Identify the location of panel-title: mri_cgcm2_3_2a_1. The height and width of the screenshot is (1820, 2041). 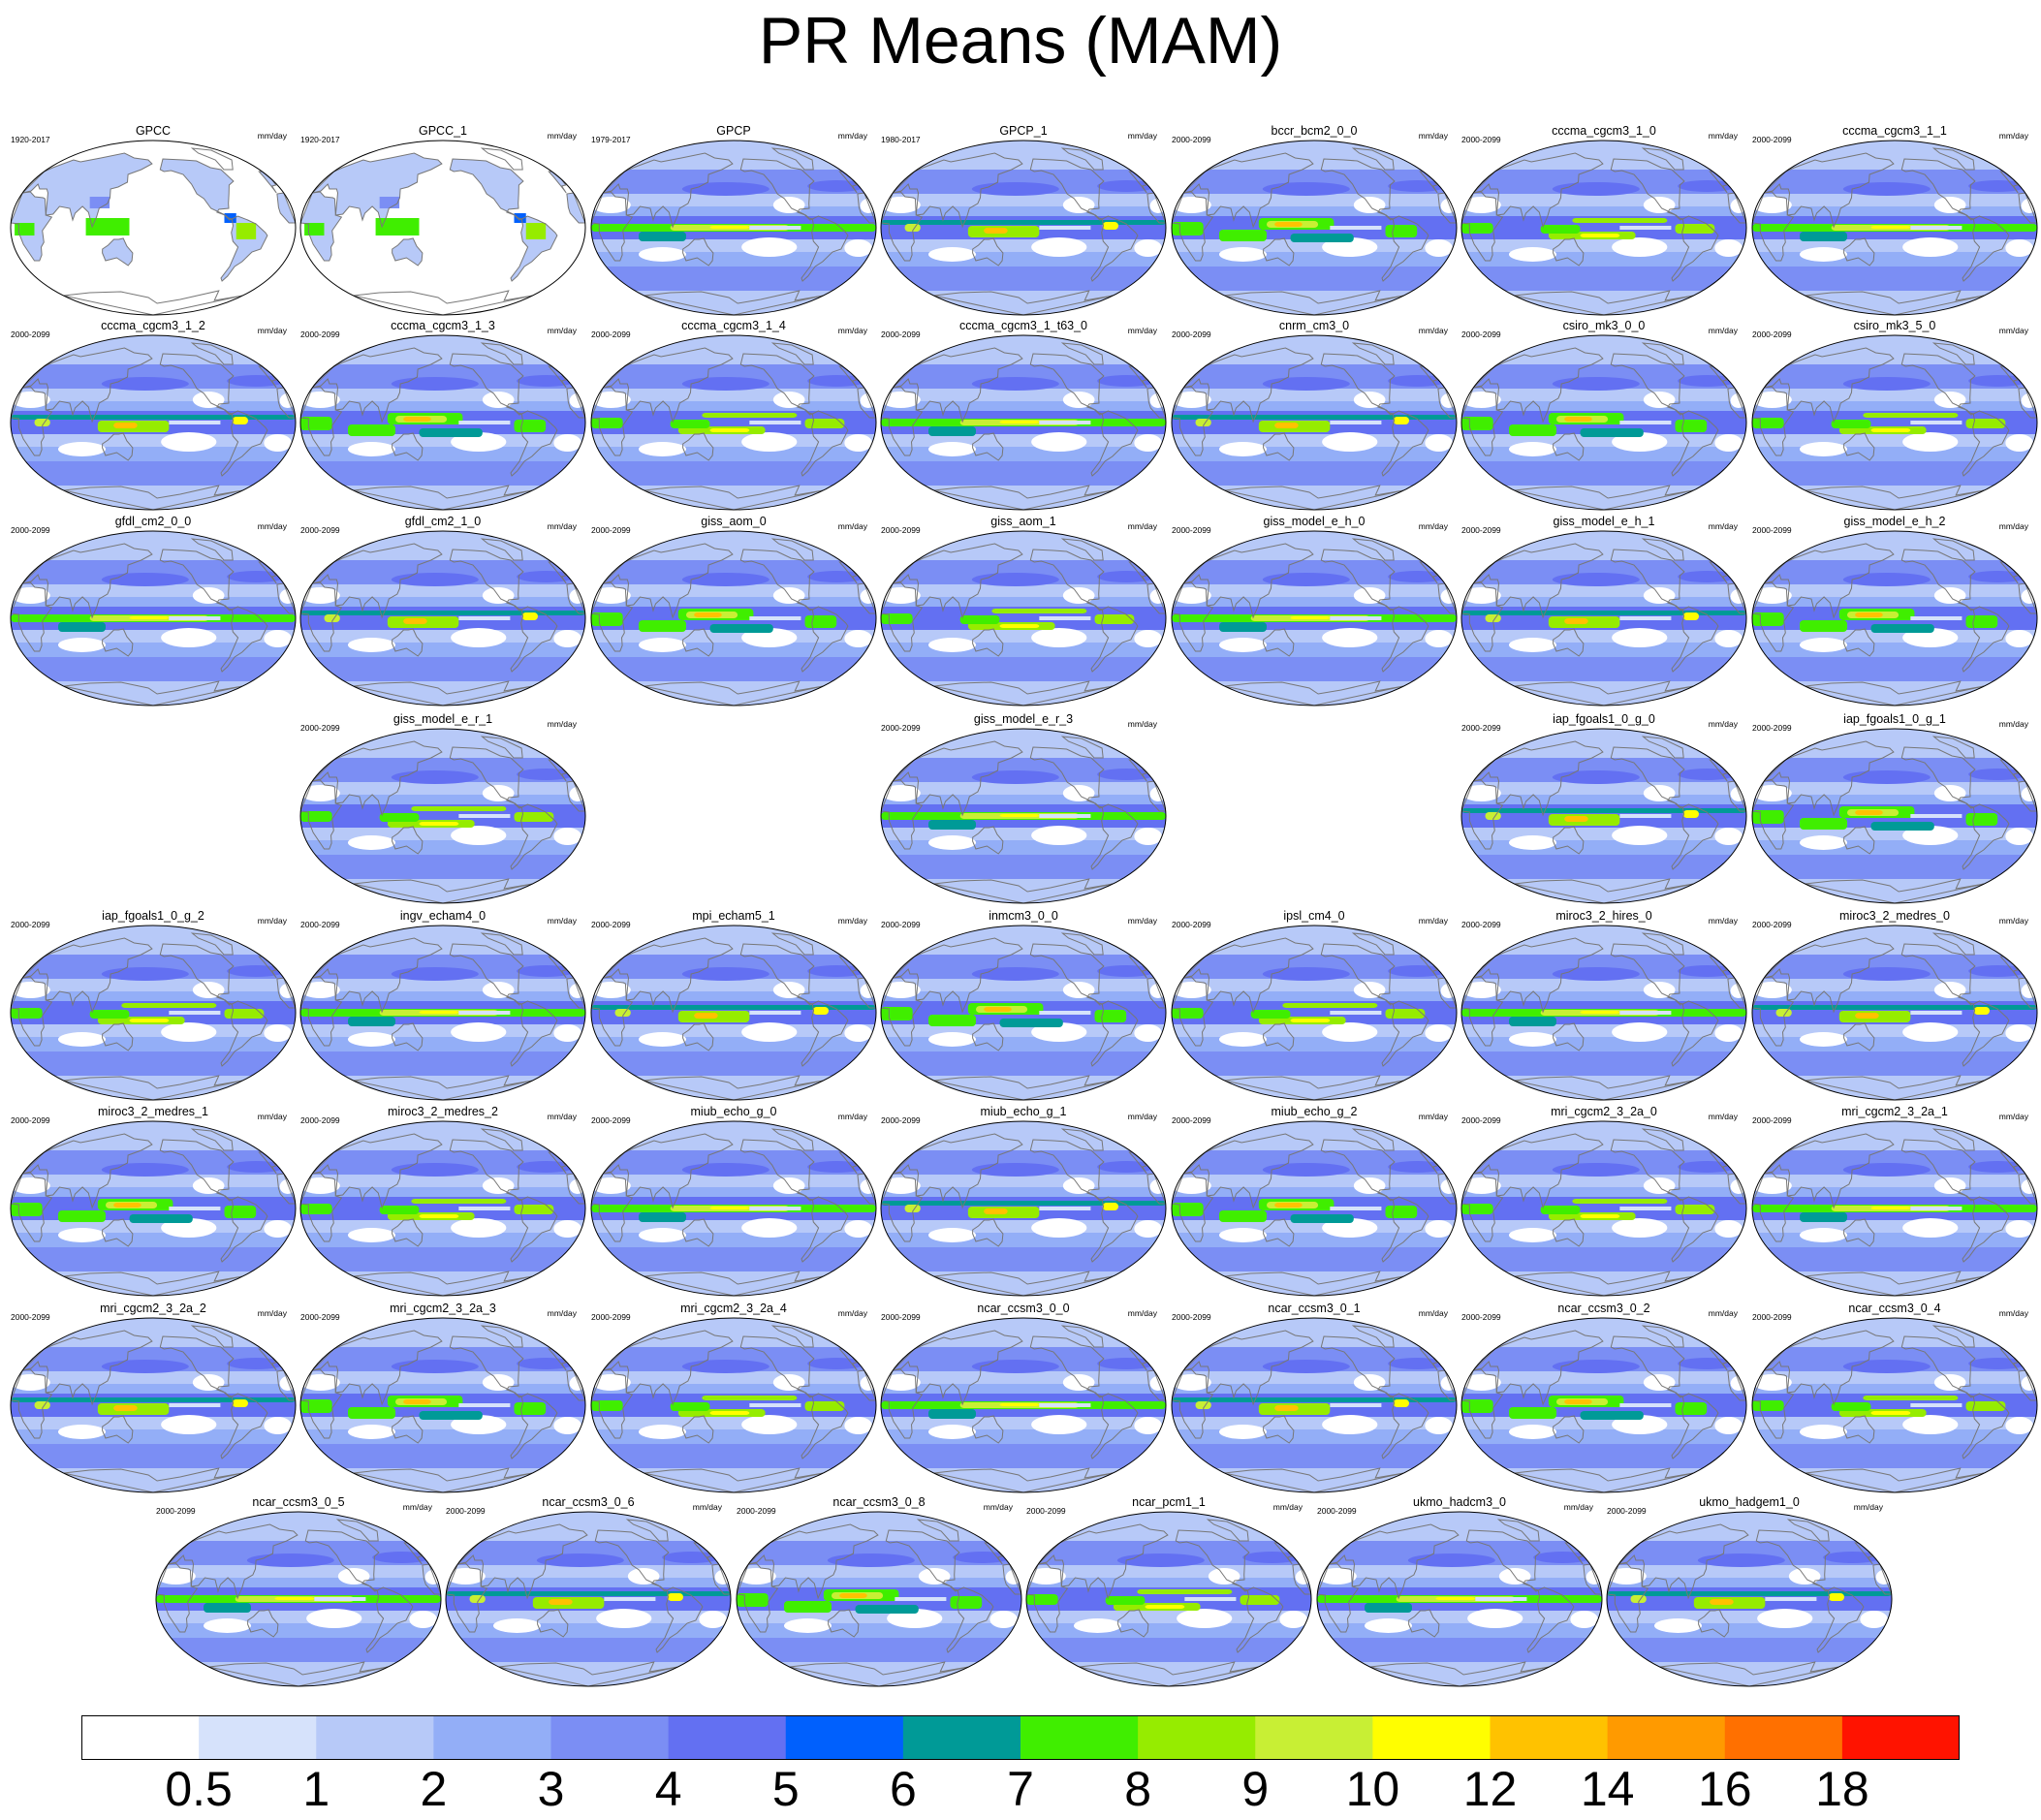
(1894, 1112).